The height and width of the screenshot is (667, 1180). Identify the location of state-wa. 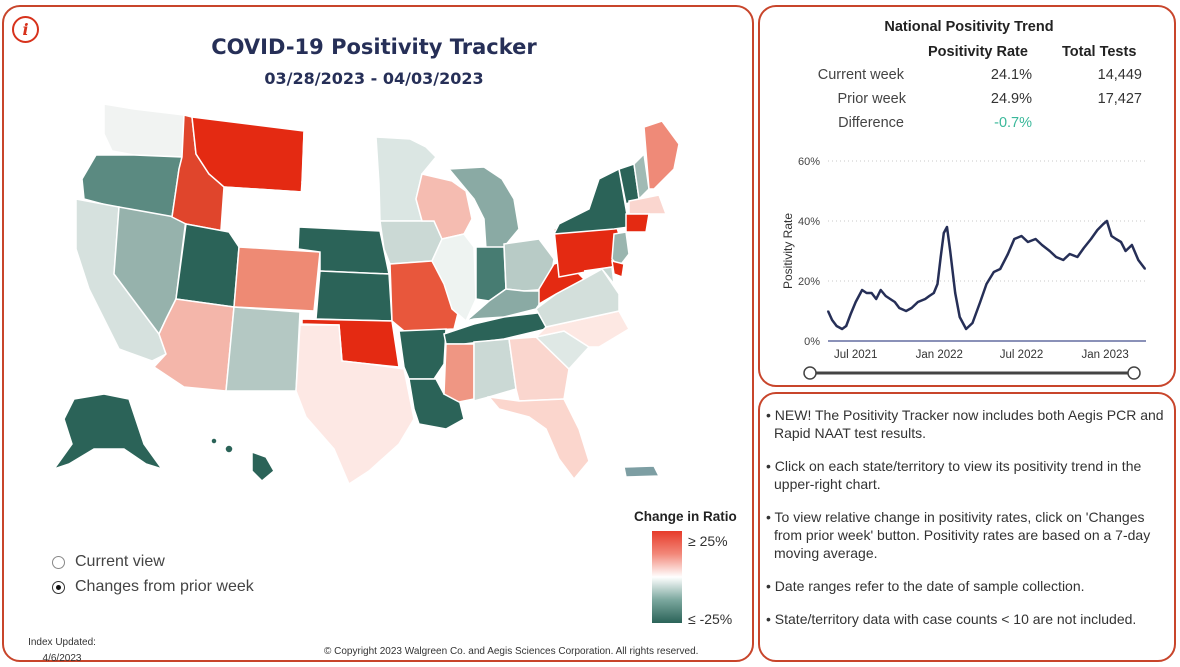
(144, 130).